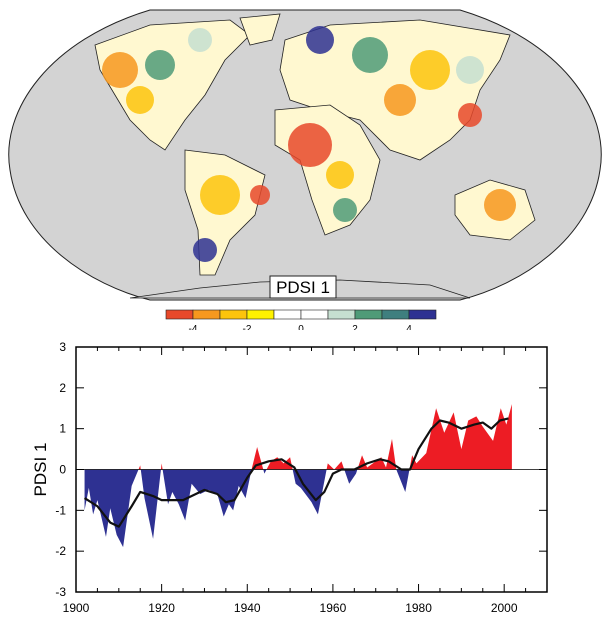 This screenshot has height=628, width=609. I want to click on y-tick-label: -2, so click(60, 551).